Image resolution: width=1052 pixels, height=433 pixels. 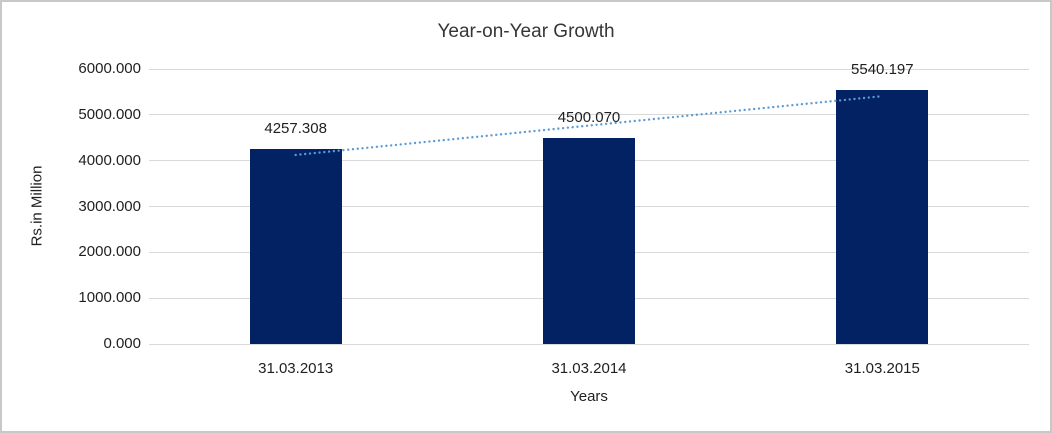 I want to click on chart-title: Year-on-Year Growth, so click(x=526, y=31).